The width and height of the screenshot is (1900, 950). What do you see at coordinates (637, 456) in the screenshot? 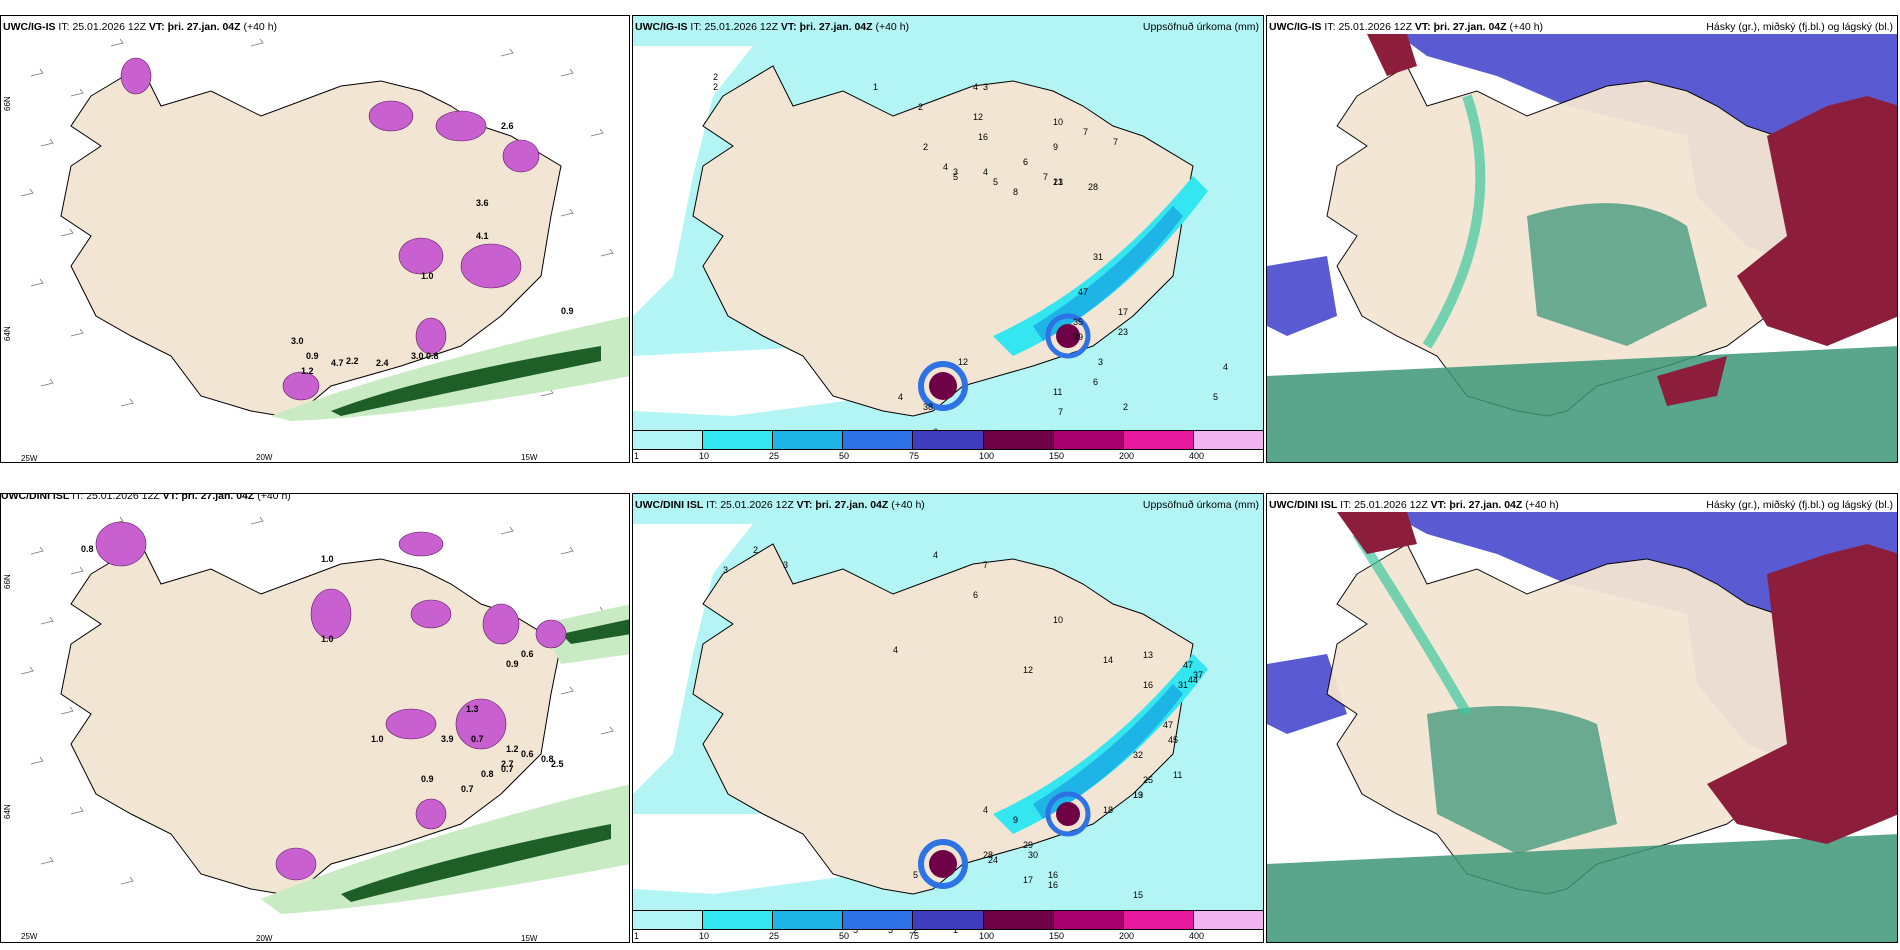
I see `colorbar-tick: 1` at bounding box center [637, 456].